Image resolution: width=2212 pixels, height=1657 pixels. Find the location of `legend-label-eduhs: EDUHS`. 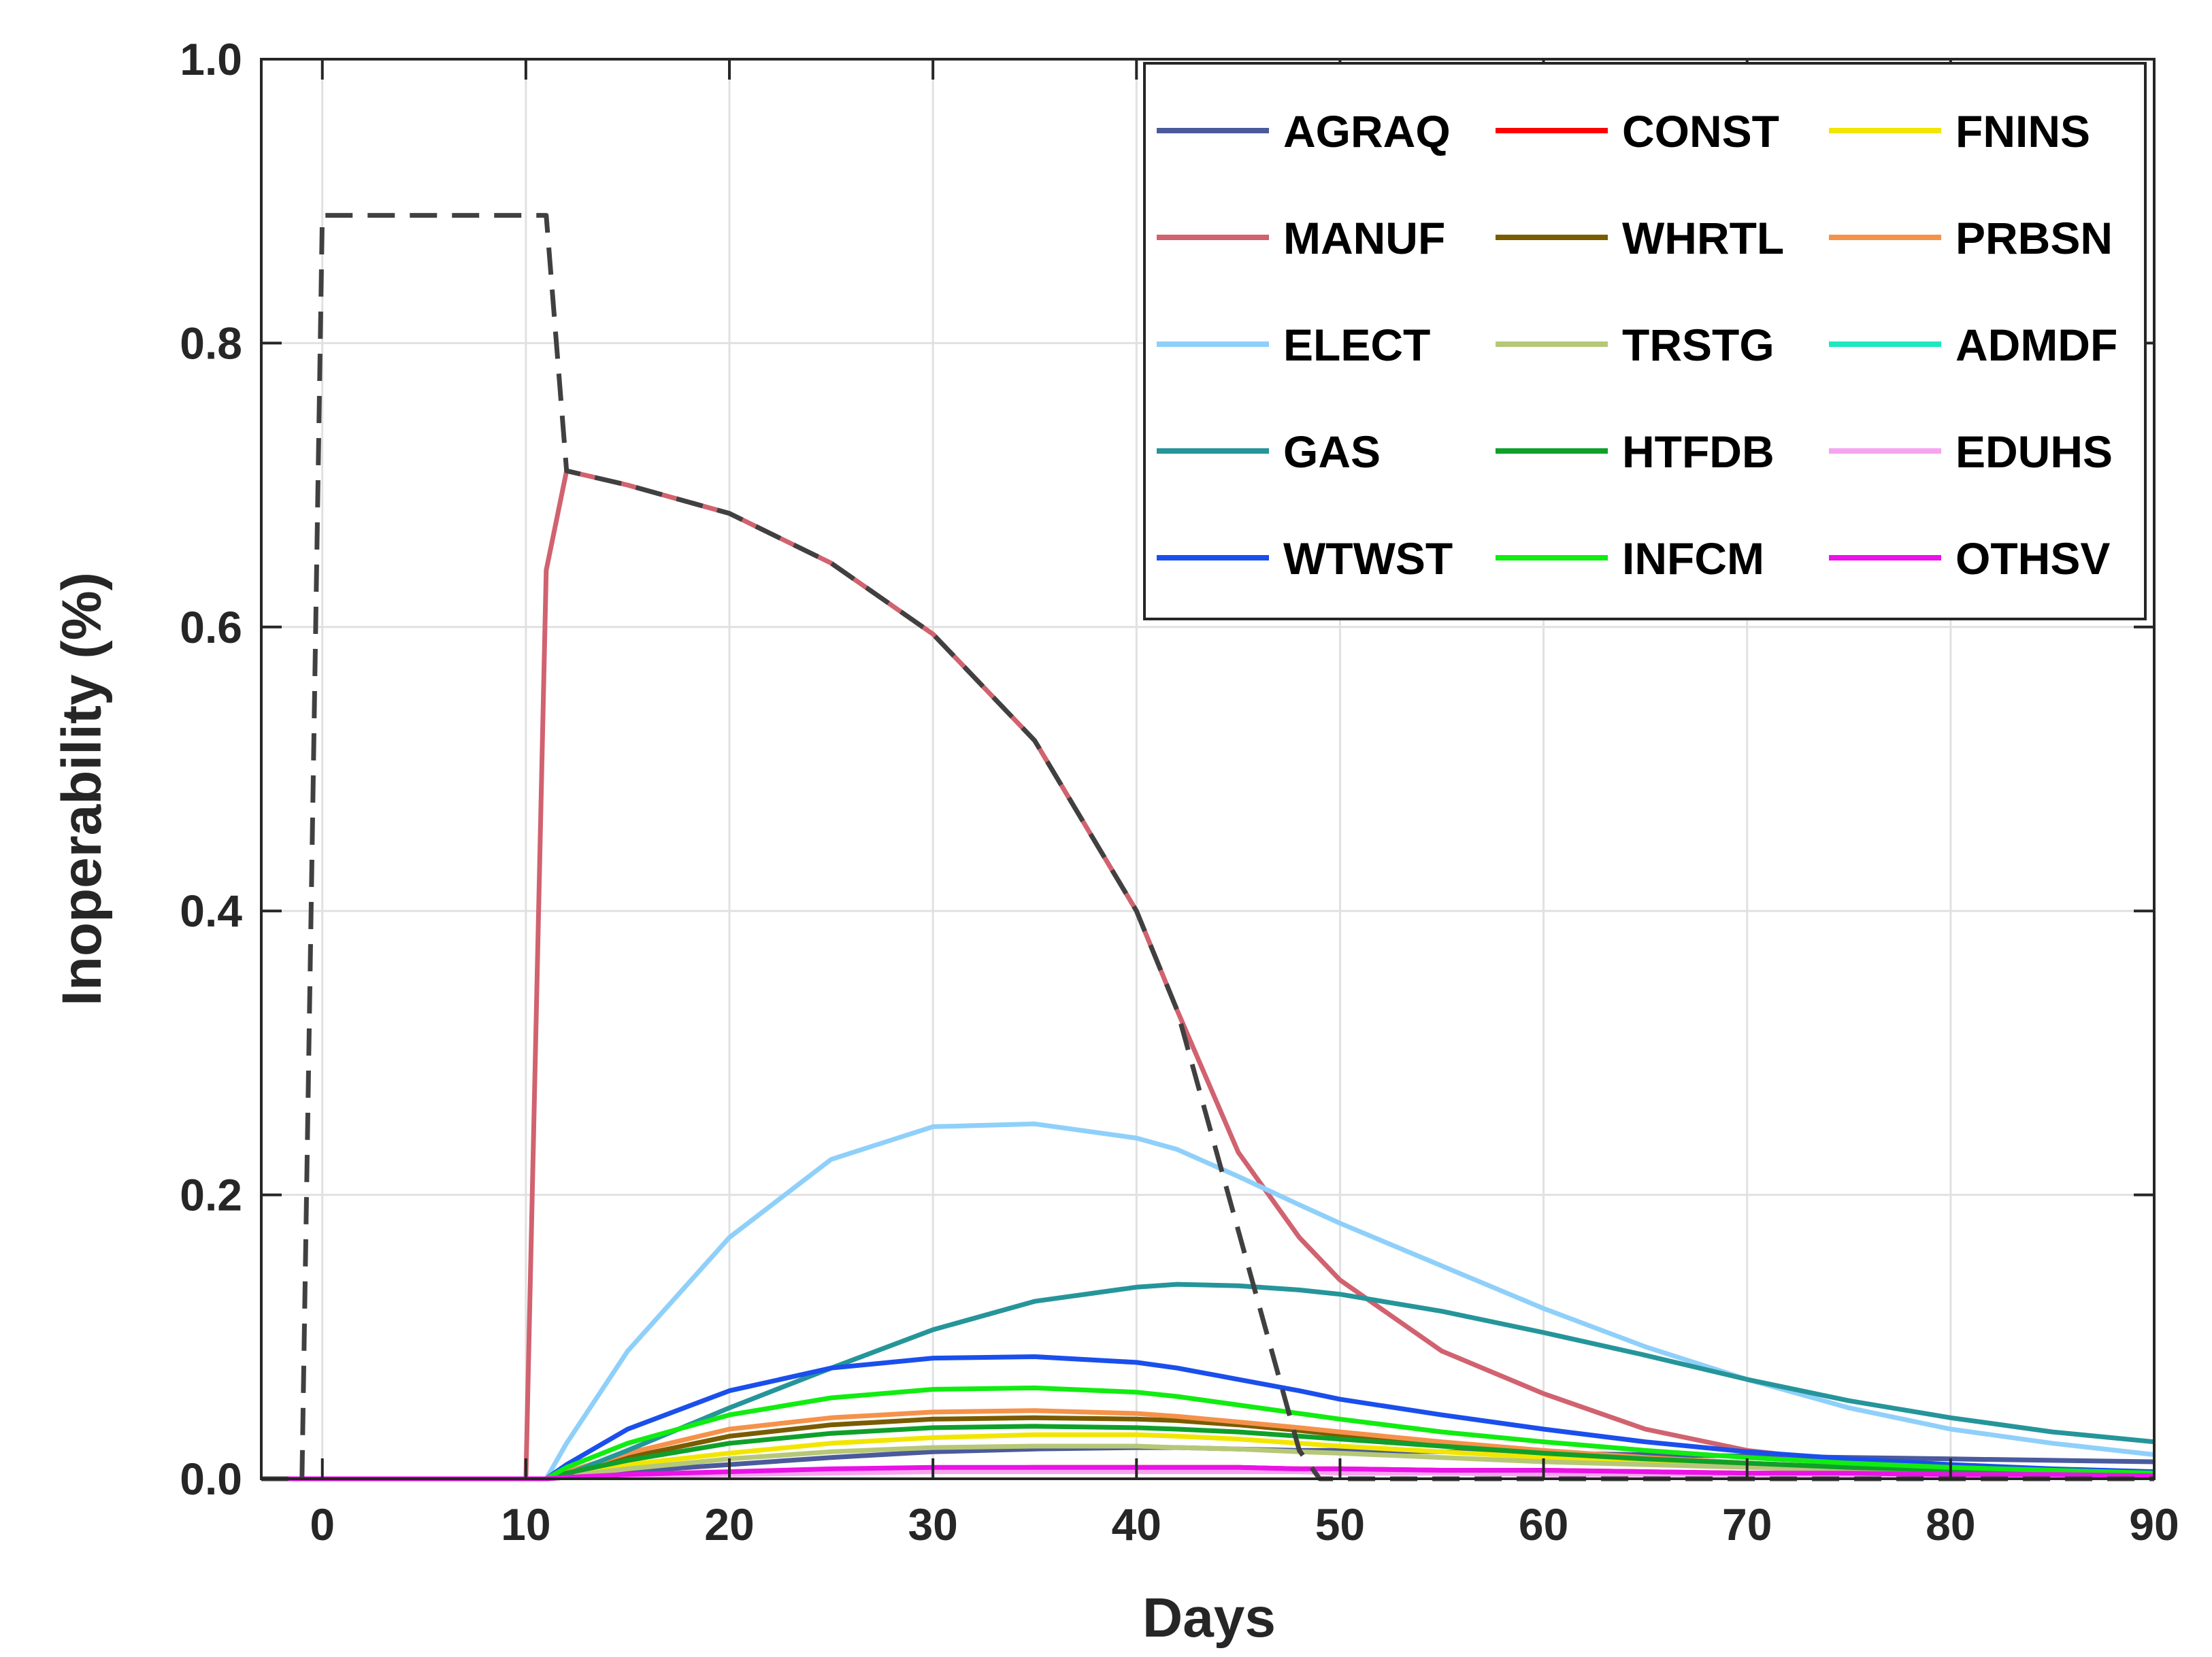

legend-label-eduhs: EDUHS is located at coordinates (2034, 452).